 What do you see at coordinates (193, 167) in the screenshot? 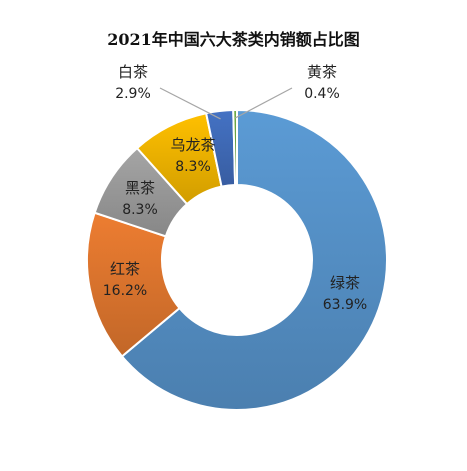
I see `value-label-oolong-tea: 8.3%` at bounding box center [193, 167].